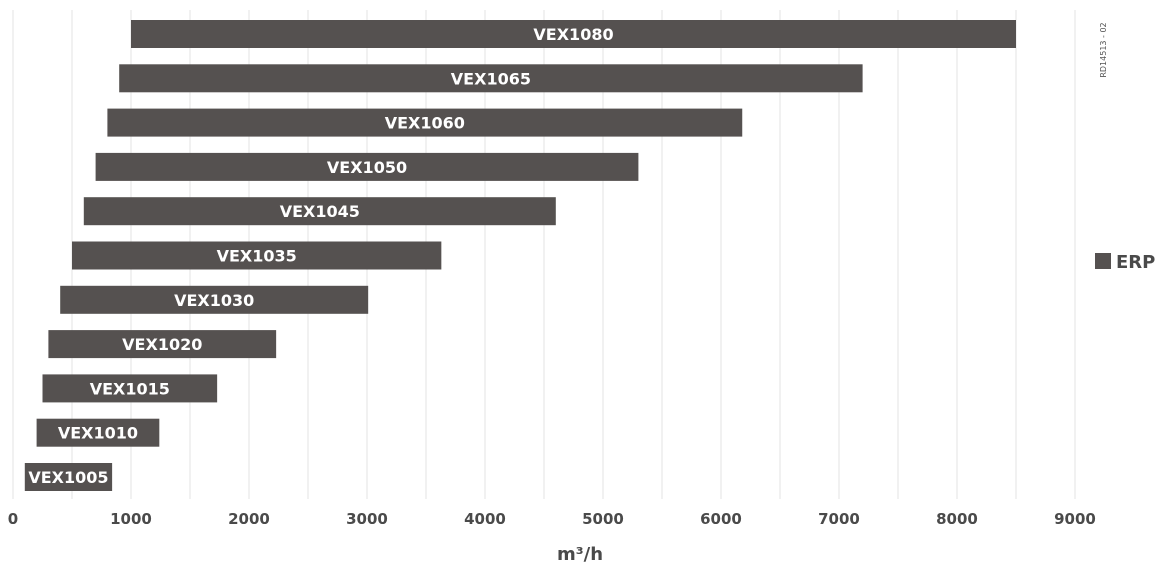 The height and width of the screenshot is (564, 1163). I want to click on bar-label: VEX1050, so click(367, 167).